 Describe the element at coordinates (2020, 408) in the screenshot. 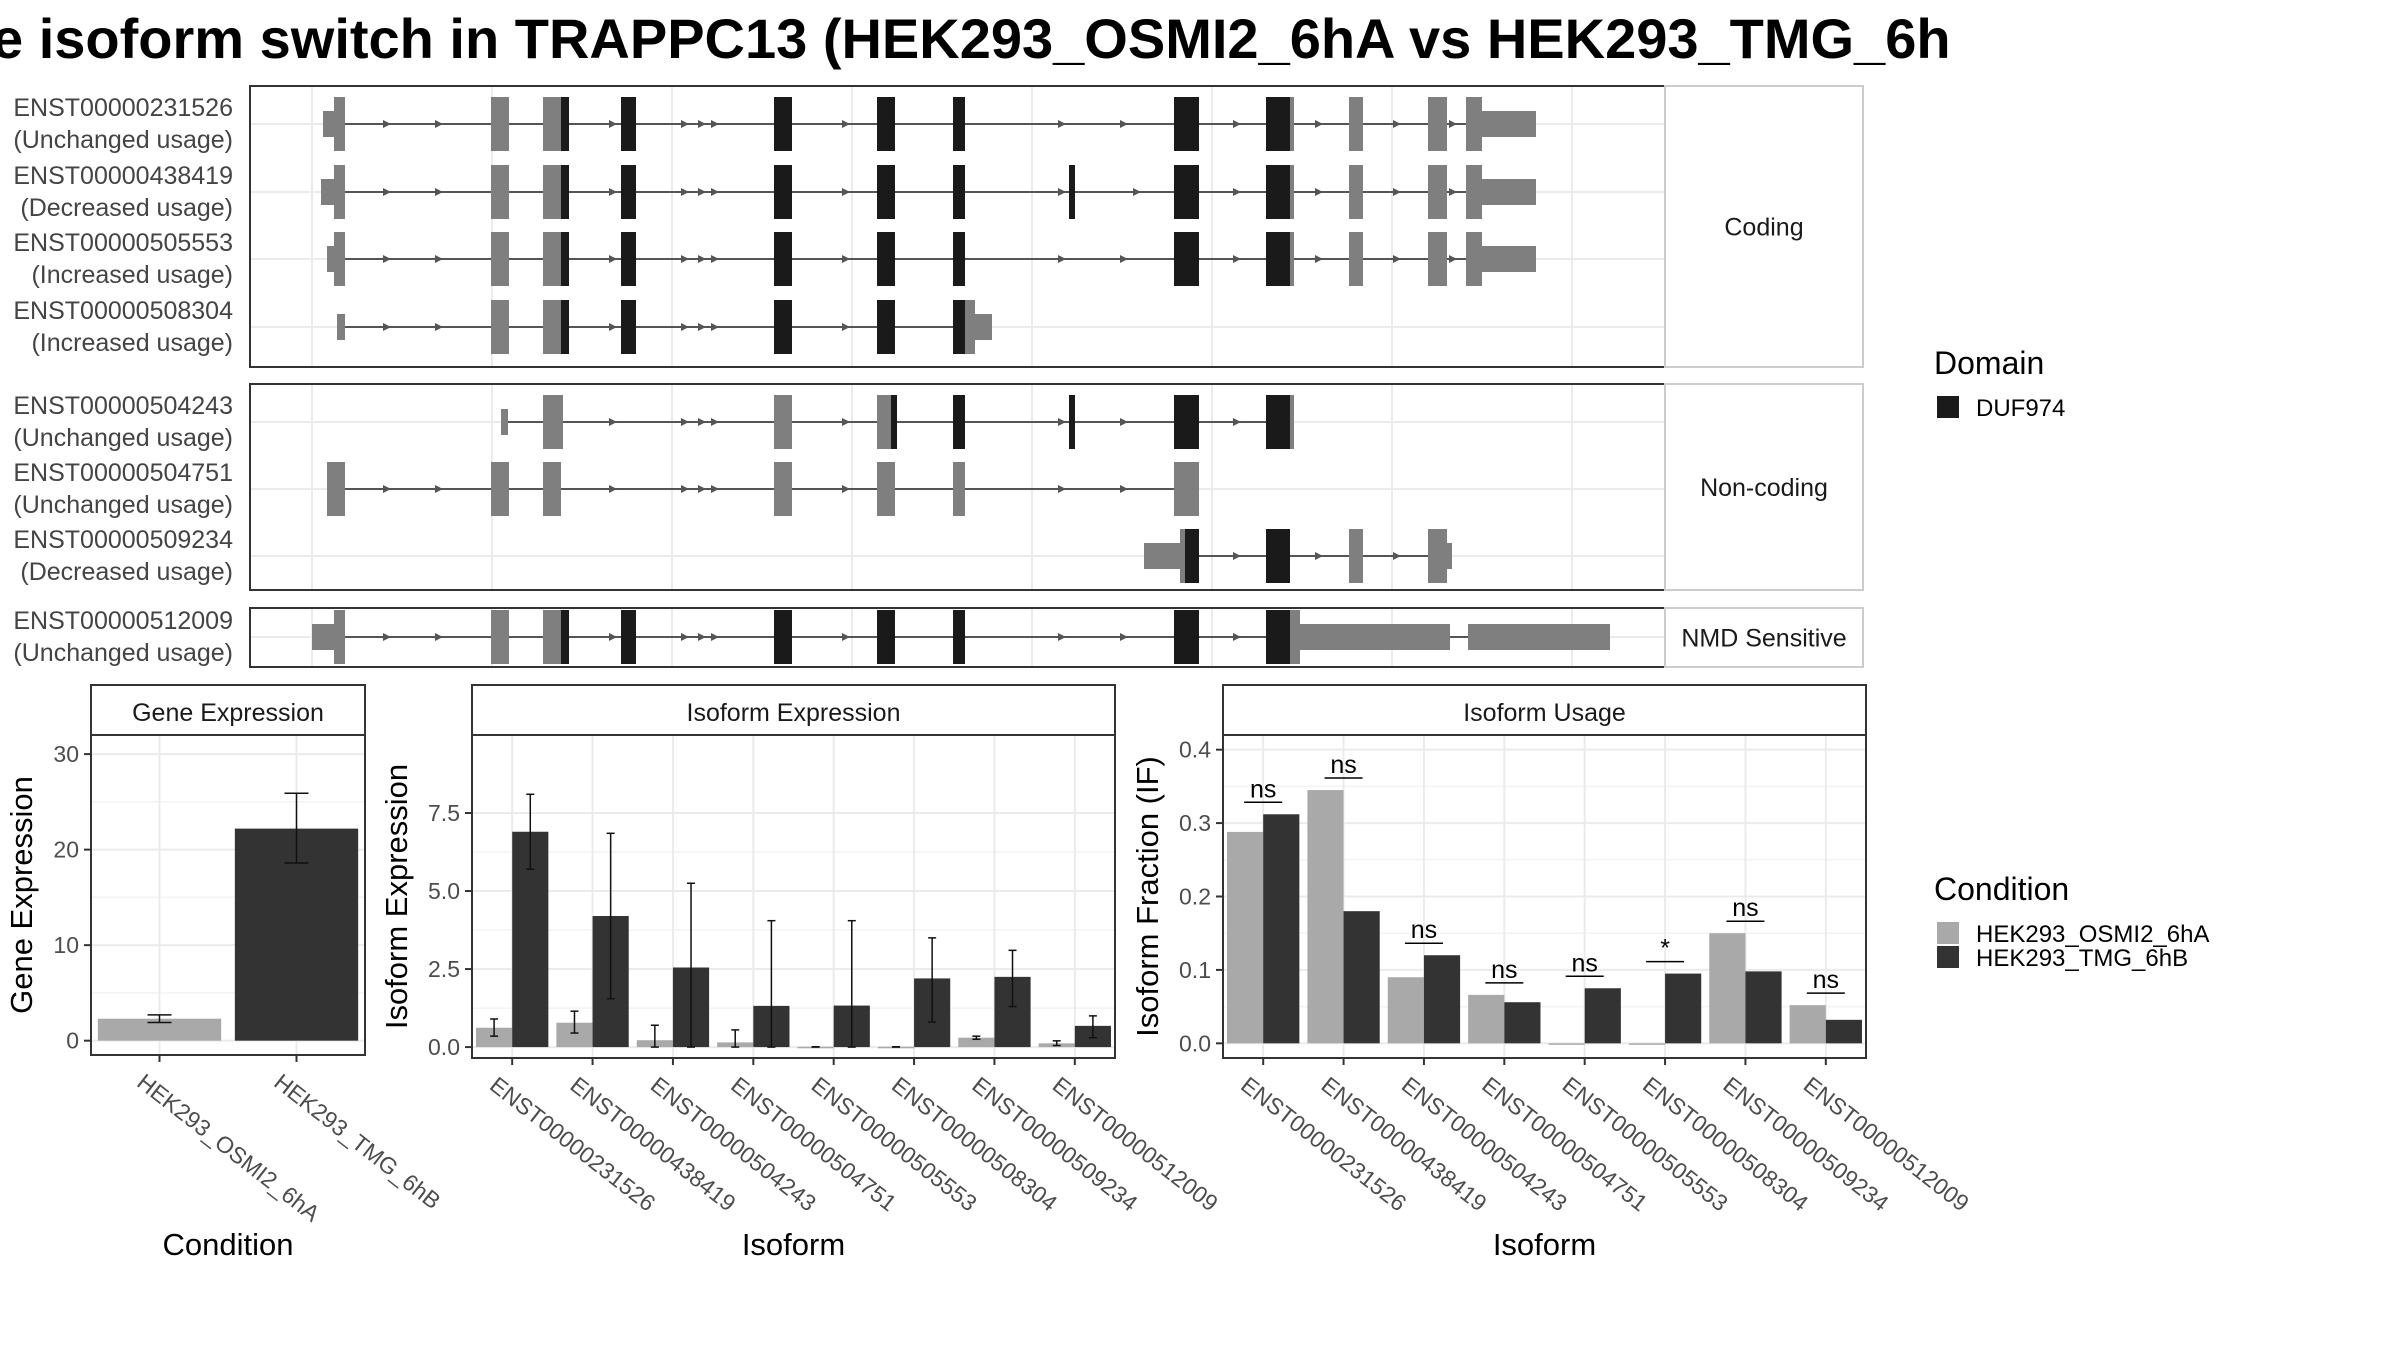

I see `domain-legend-label: DUF974` at that location.